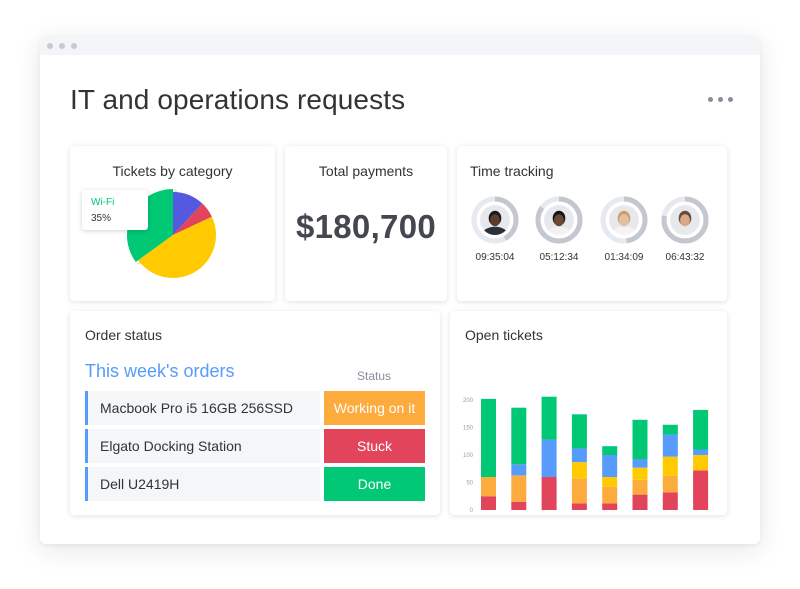  I want to click on tooltip-label: Wi-Fi, so click(103, 202).